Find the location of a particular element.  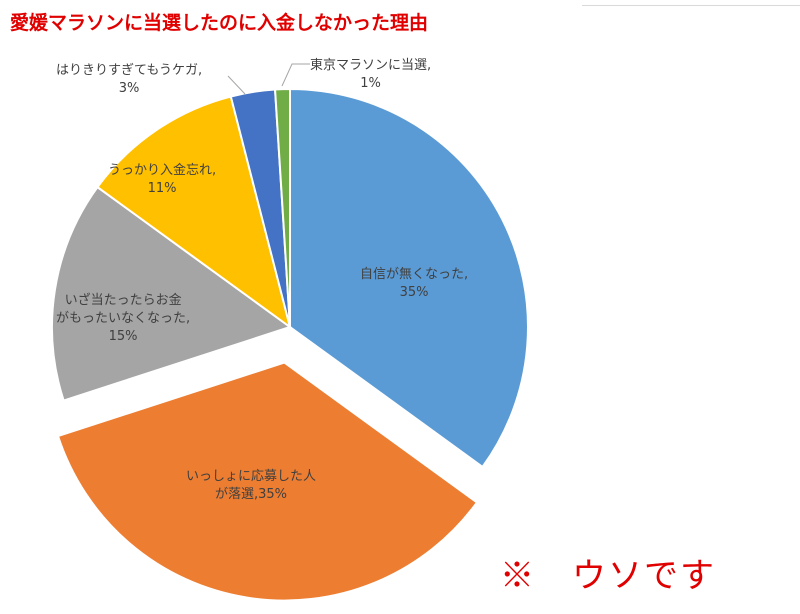

data-label-text: が落選, is located at coordinates (236, 494).